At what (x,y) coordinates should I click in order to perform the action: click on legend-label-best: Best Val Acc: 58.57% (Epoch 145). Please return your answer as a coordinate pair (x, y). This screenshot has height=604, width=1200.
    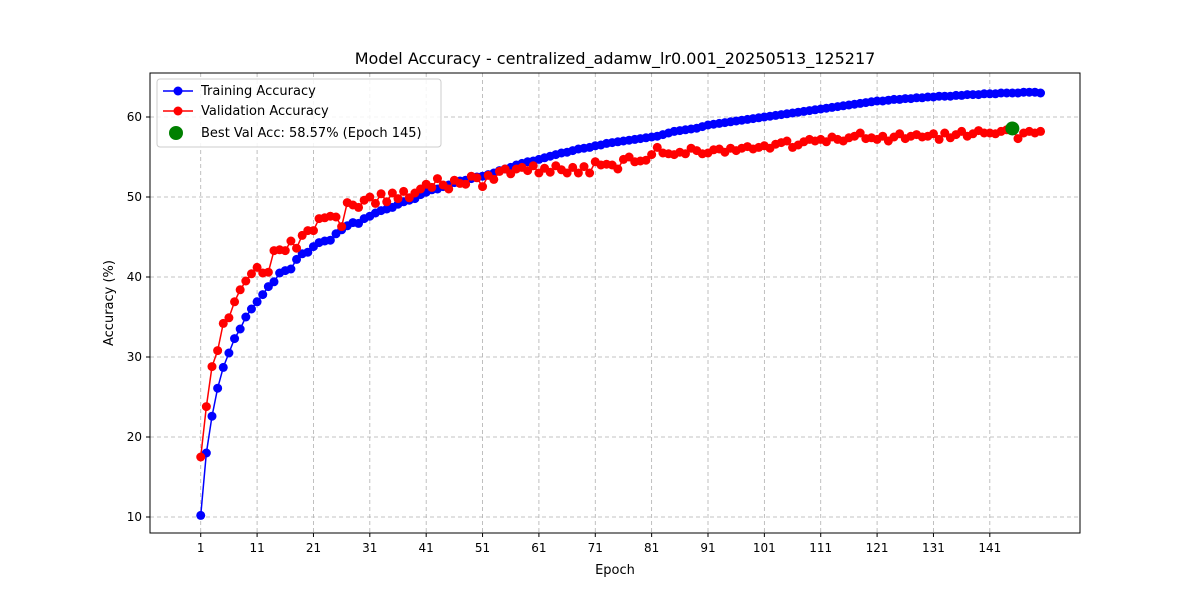
    Looking at the image, I should click on (311, 133).